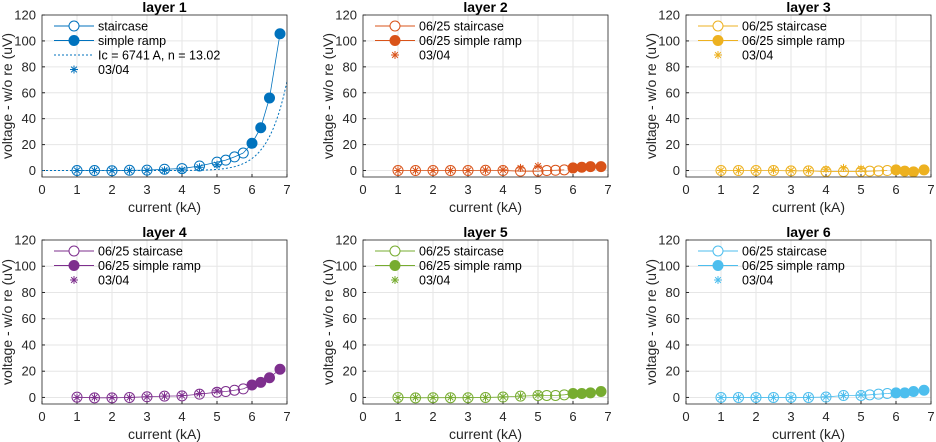 Image resolution: width=936 pixels, height=442 pixels. I want to click on chart-title: layer 3, so click(808, 7).